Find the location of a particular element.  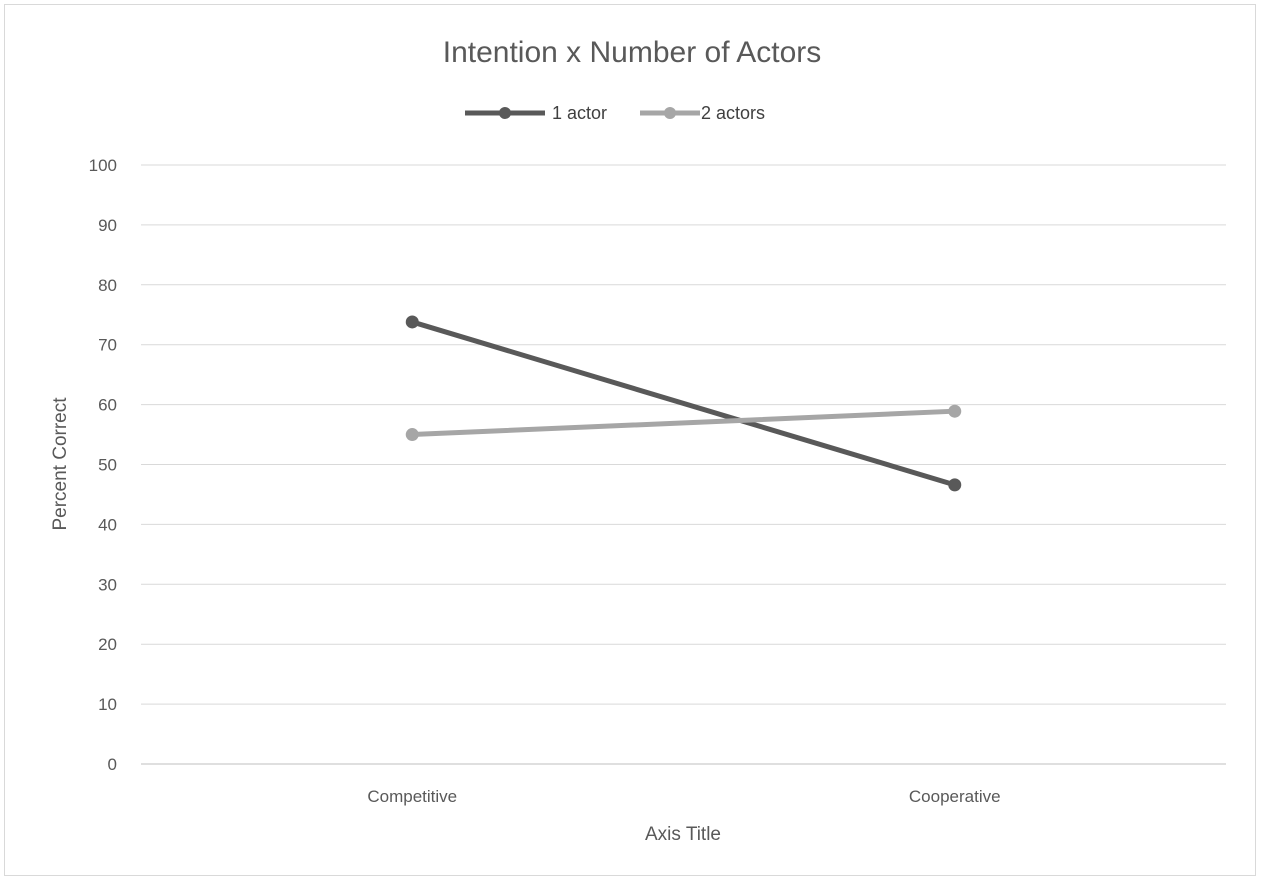

y-tick-label: 90 is located at coordinates (107, 225).